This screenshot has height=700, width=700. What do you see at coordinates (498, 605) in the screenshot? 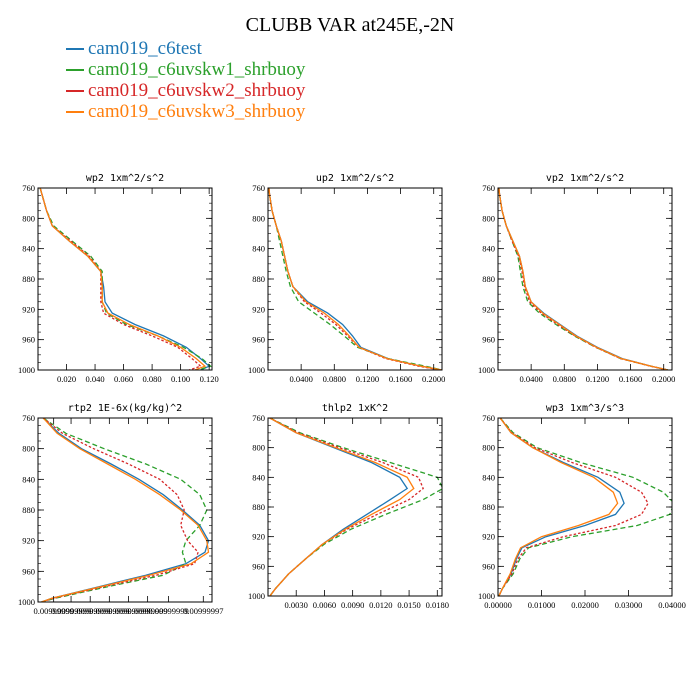
I see `x-tick-label: 0.00000` at bounding box center [498, 605].